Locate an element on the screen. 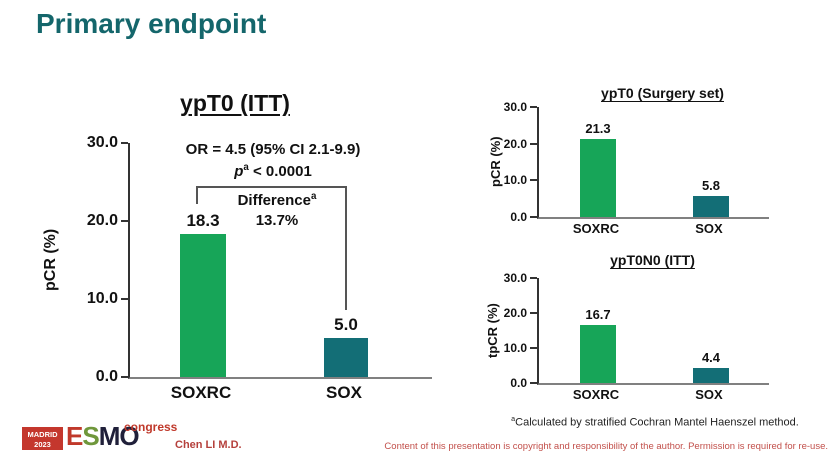 Image resolution: width=832 pixels, height=468 pixels. y-axis-label: pCR (%) is located at coordinates (50, 260).